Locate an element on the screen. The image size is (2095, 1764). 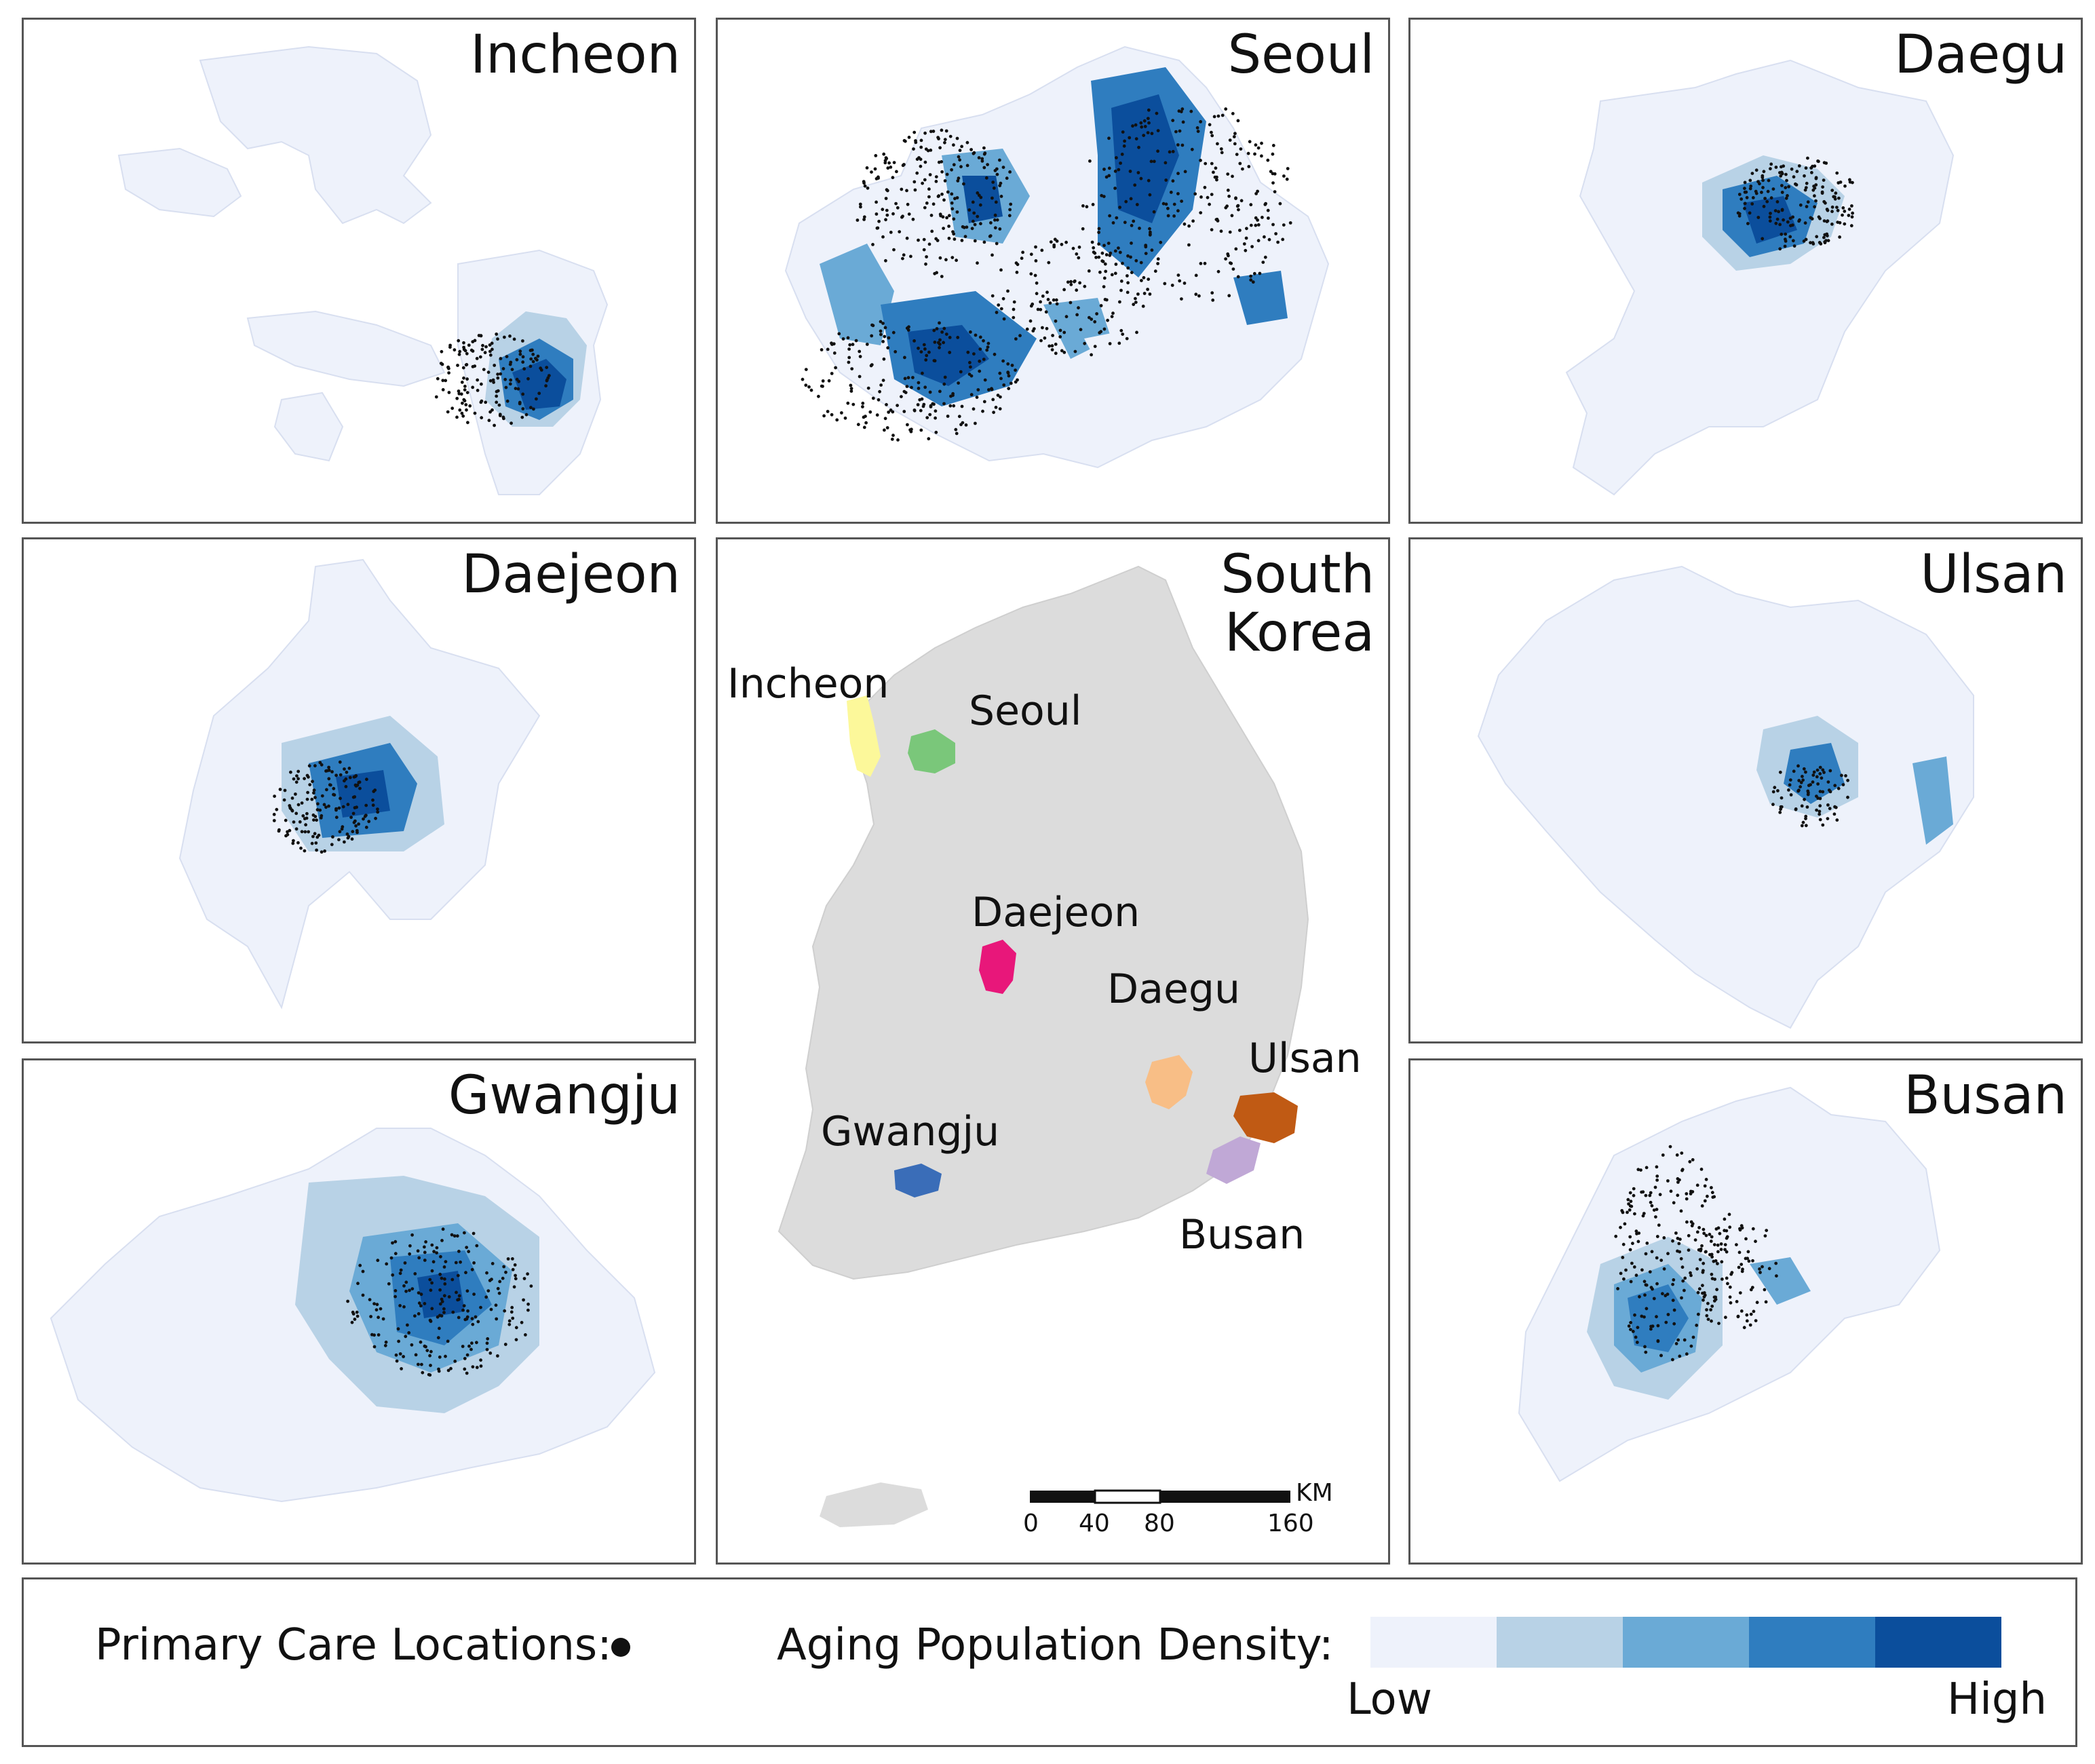
ulsan-region is located at coordinates (1265, 1117).